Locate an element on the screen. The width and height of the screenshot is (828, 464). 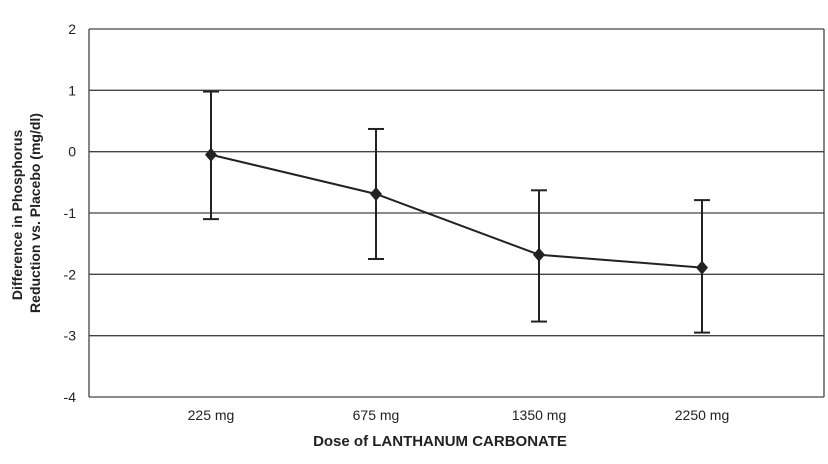
y-tick-label: -2 is located at coordinates (70, 274).